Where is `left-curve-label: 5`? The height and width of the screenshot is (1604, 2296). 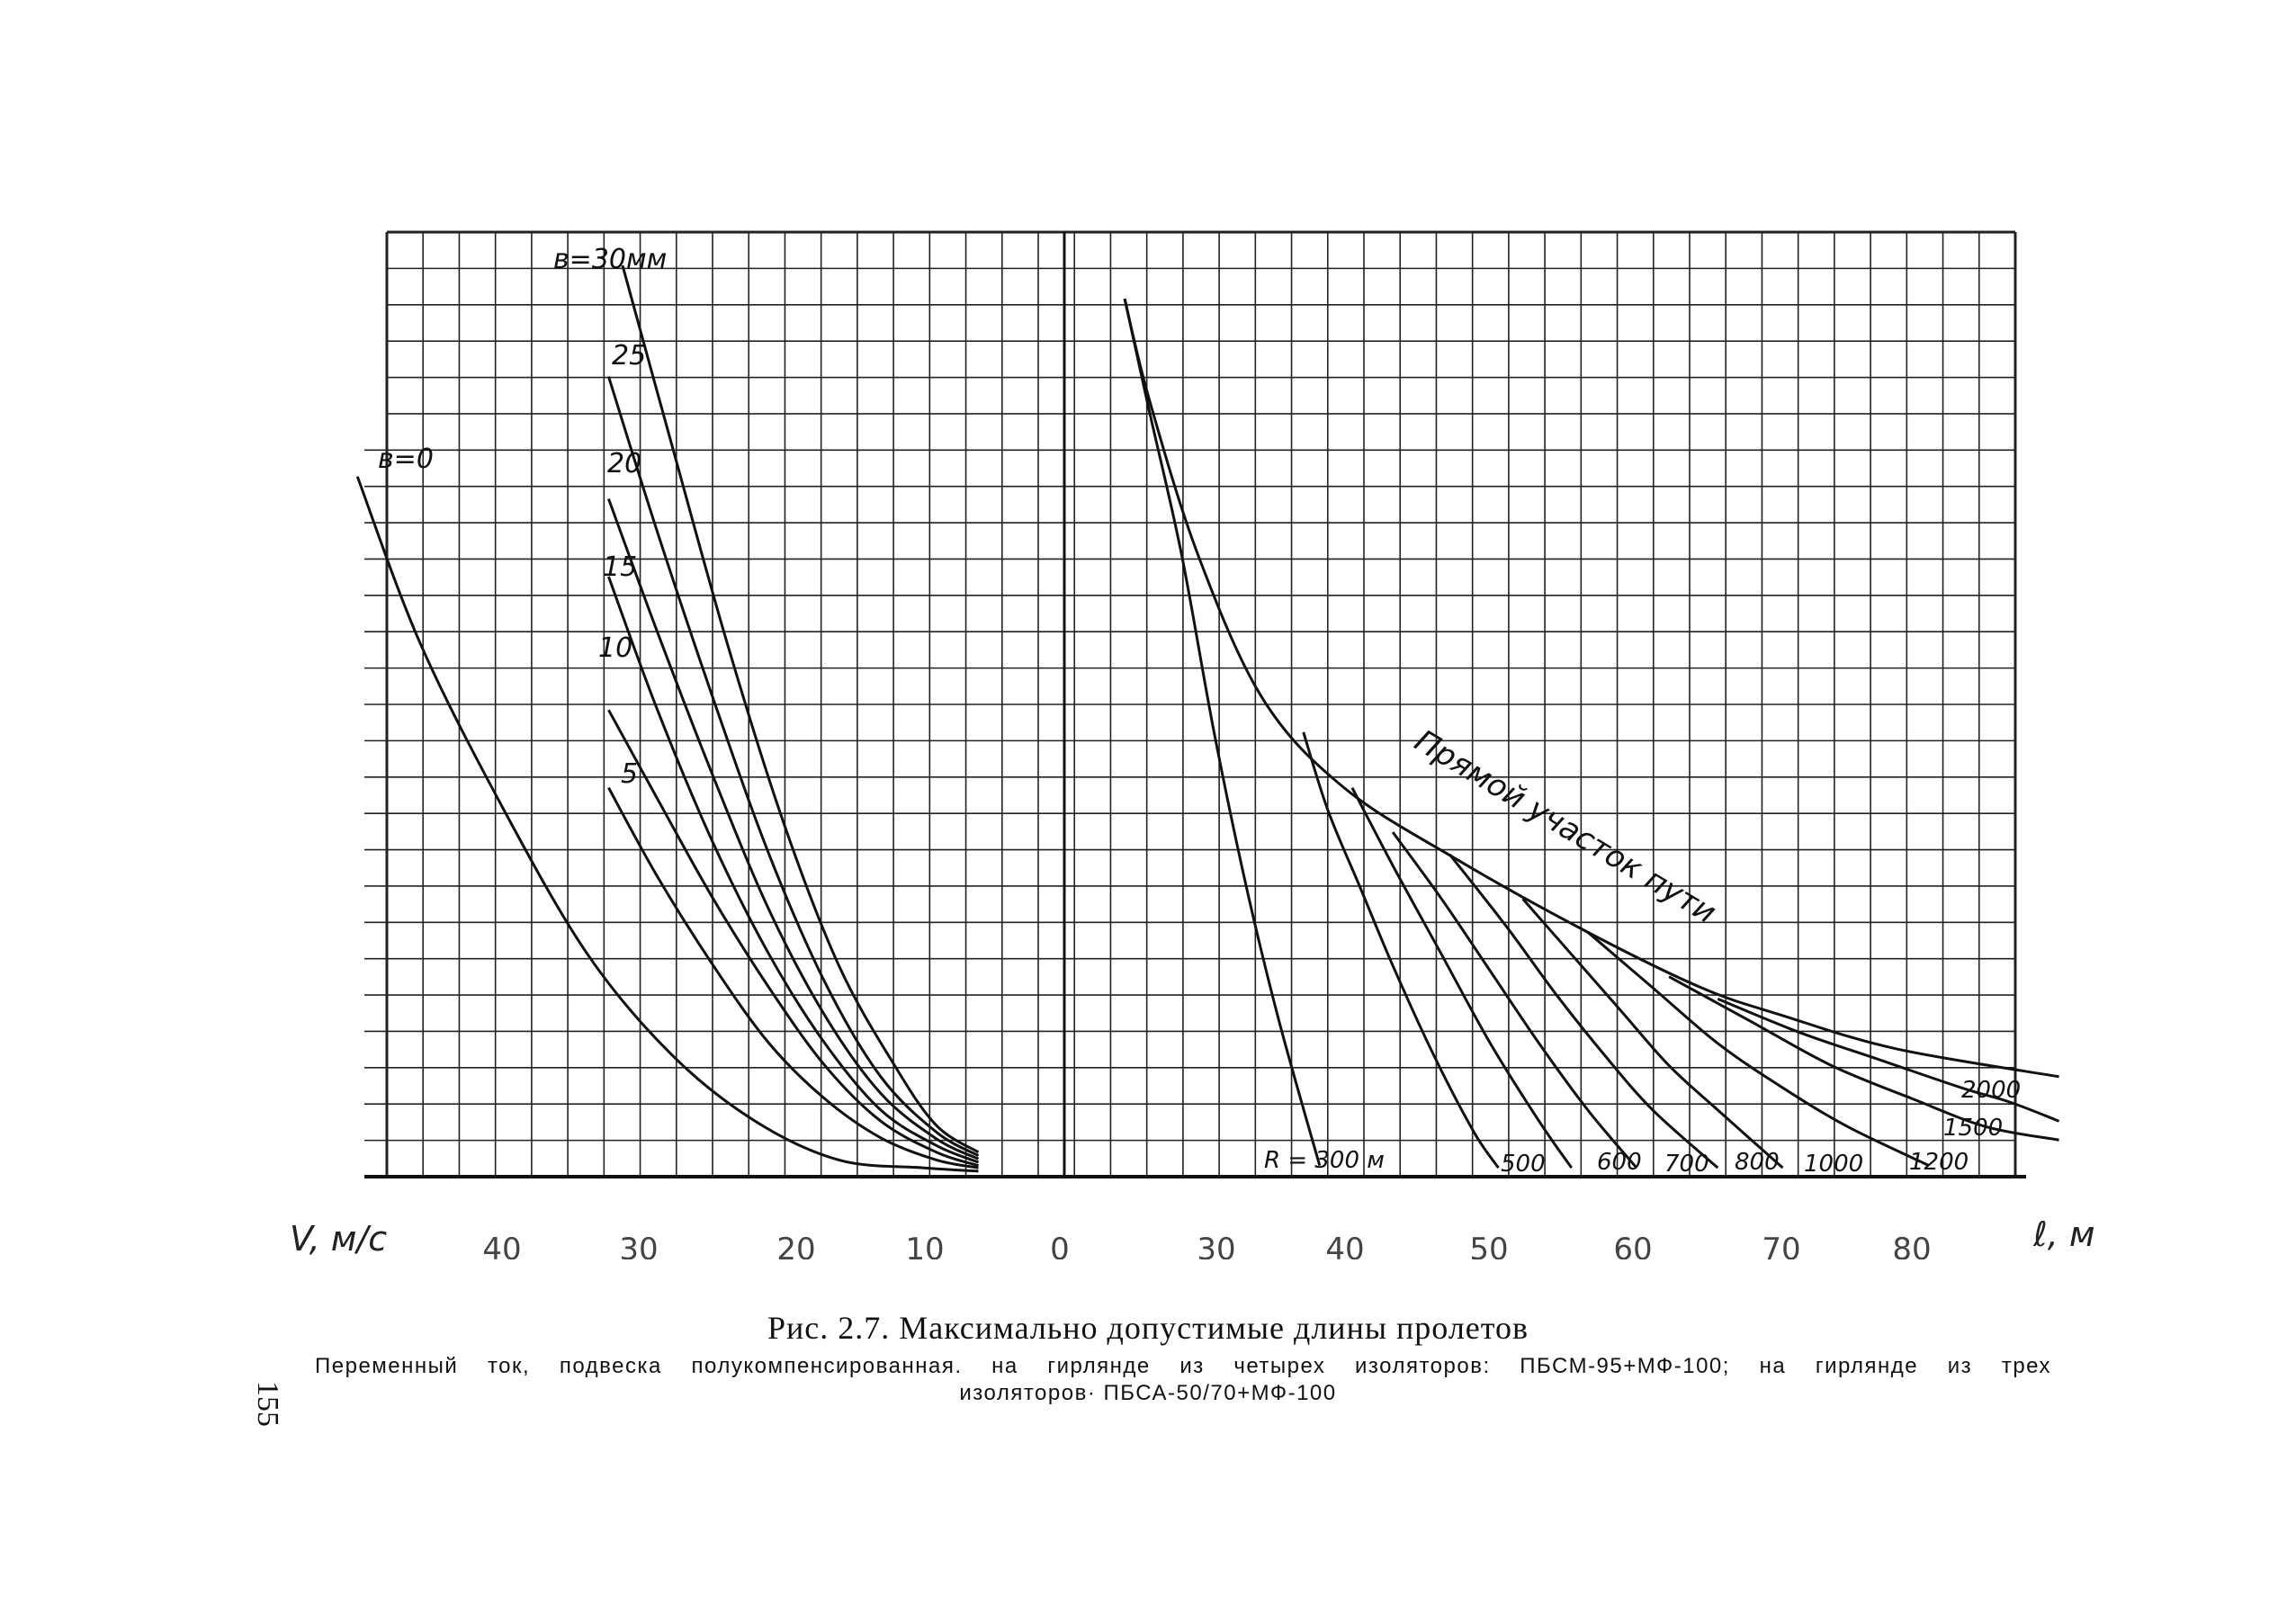
left-curve-label: 5 is located at coordinates (629, 774).